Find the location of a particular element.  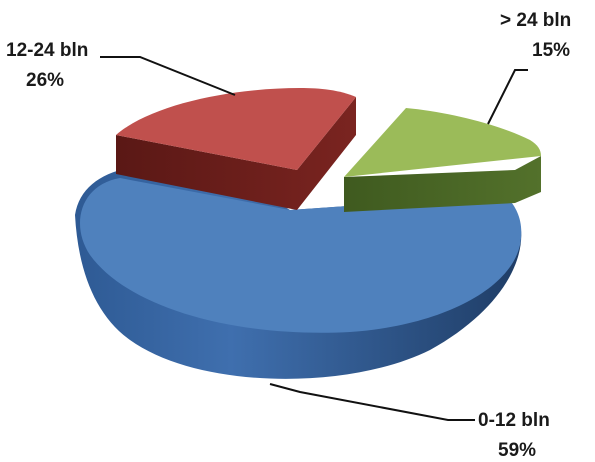

slice-gt-24-bln-side is located at coordinates (442, 184).